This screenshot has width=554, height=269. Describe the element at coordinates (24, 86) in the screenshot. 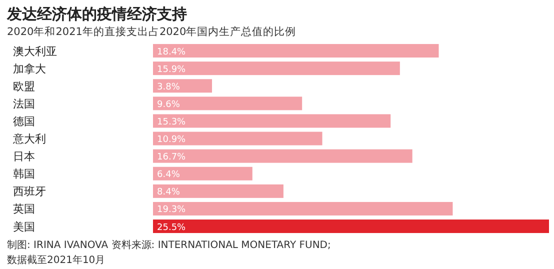

I see `y-tick-label: 欧盟` at that location.